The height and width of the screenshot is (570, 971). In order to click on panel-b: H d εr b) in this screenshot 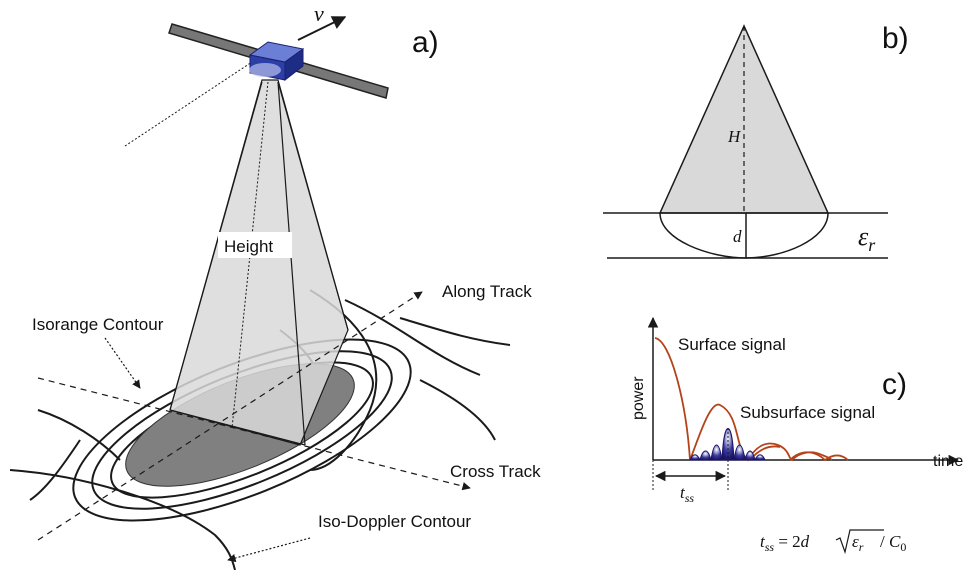, I will do `click(756, 140)`.